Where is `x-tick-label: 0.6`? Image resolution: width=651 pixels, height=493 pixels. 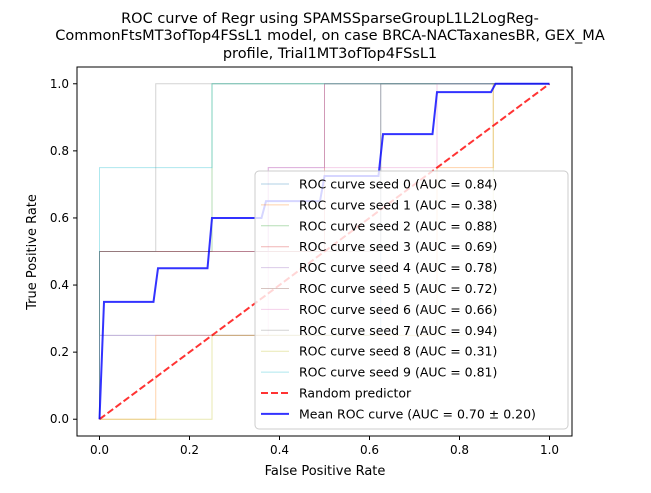
x-tick-label: 0.6 is located at coordinates (369, 450).